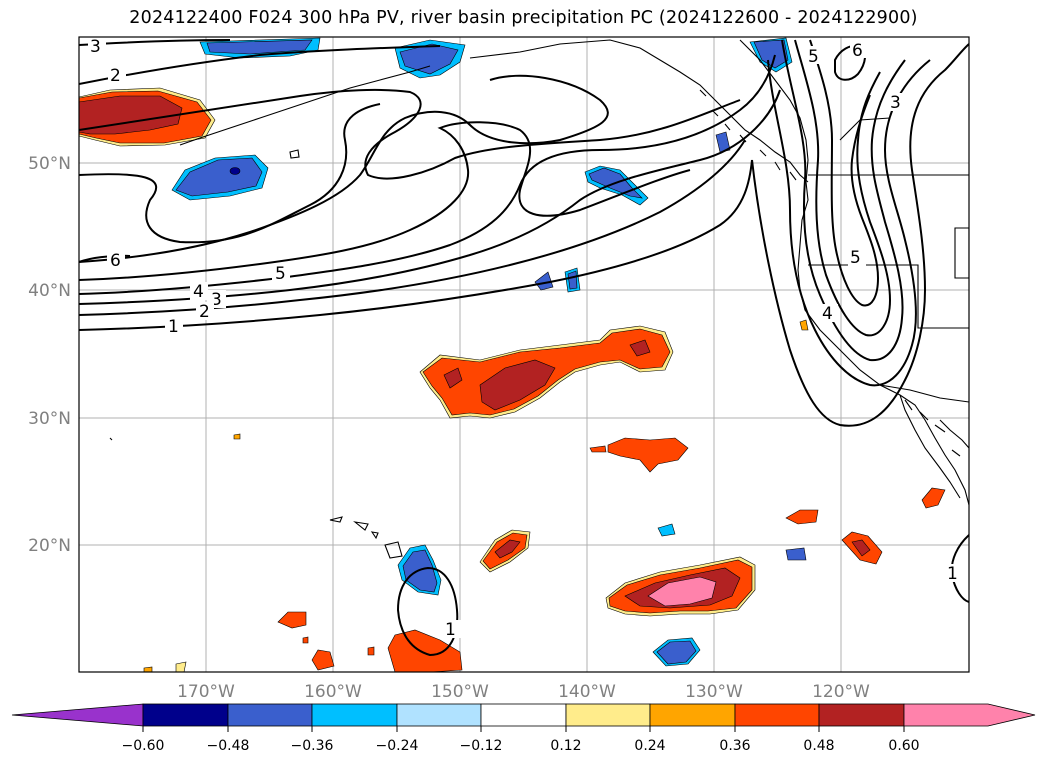  I want to click on colorbar-tick-label: −0.24, so click(397, 746).